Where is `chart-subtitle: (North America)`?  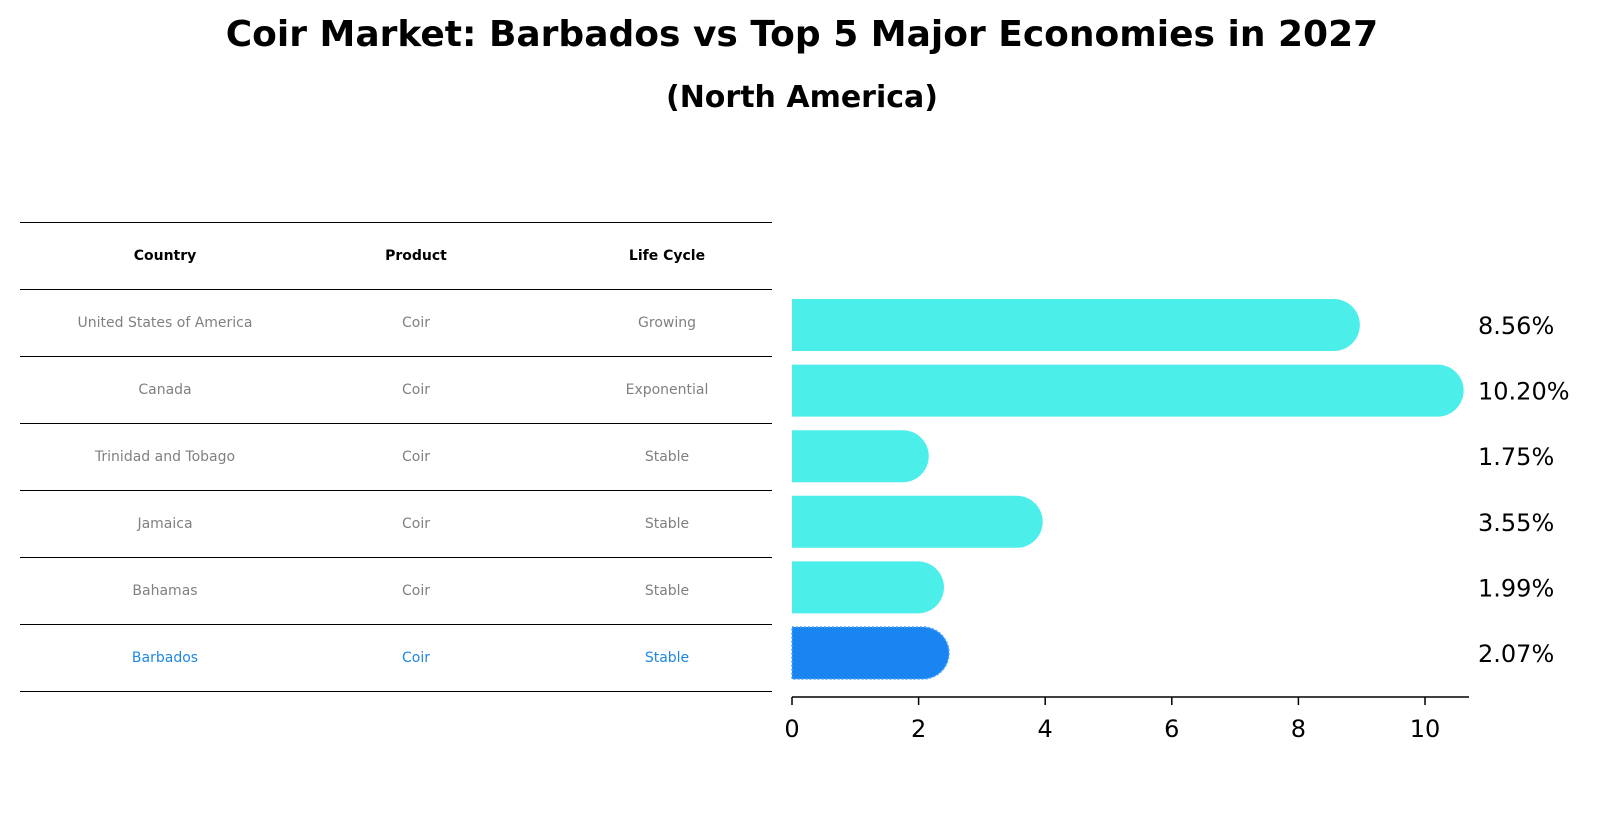 chart-subtitle: (North America) is located at coordinates (801, 97).